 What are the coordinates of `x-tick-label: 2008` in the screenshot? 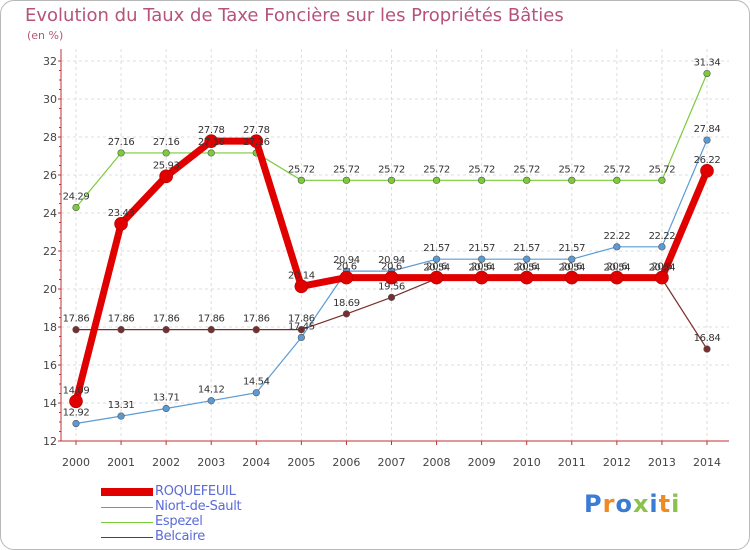 It's located at (437, 462).